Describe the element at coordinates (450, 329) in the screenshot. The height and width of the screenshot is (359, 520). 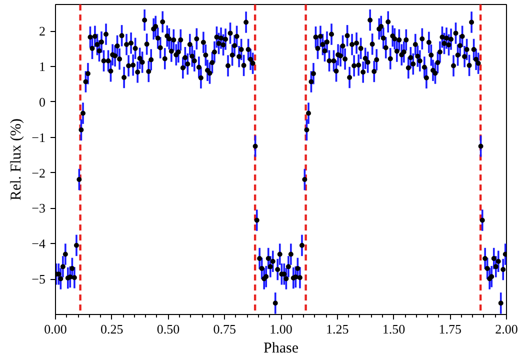
I see `x-tick-label: 1.75` at that location.